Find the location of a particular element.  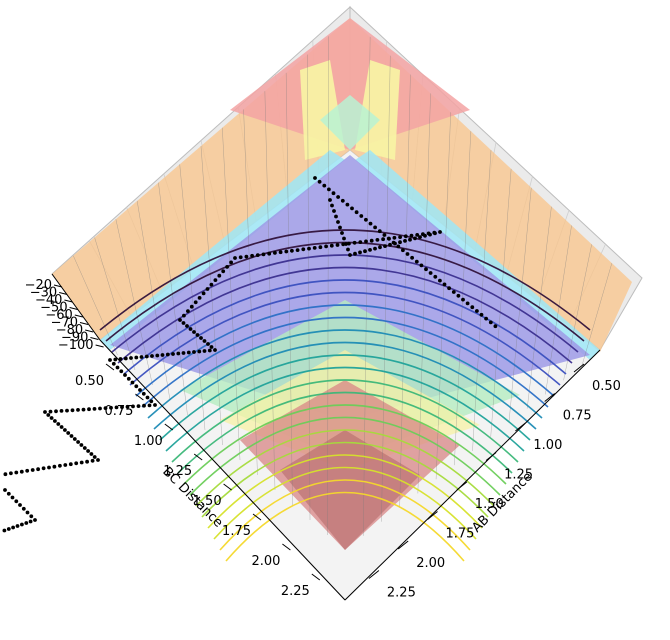

z-tick-label: −60 is located at coordinates (58, 315).